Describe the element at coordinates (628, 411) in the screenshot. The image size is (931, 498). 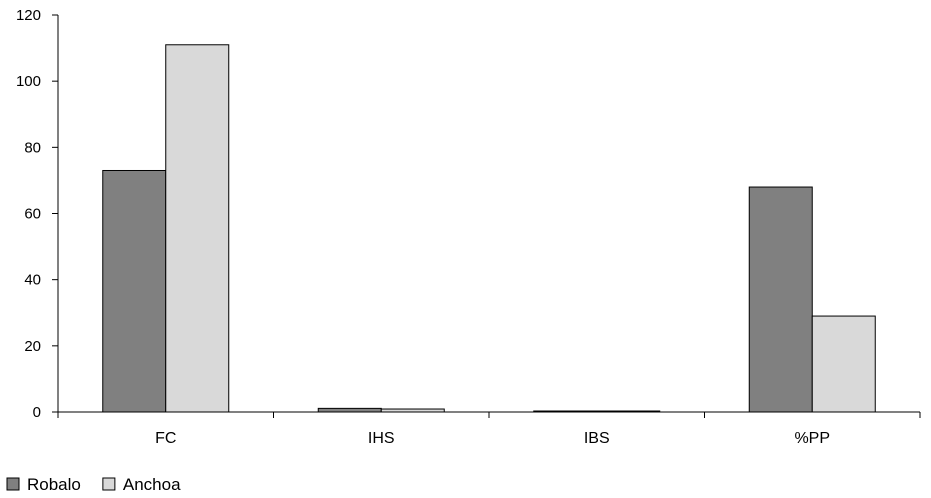
I see `bar-anchoa-ibs` at that location.